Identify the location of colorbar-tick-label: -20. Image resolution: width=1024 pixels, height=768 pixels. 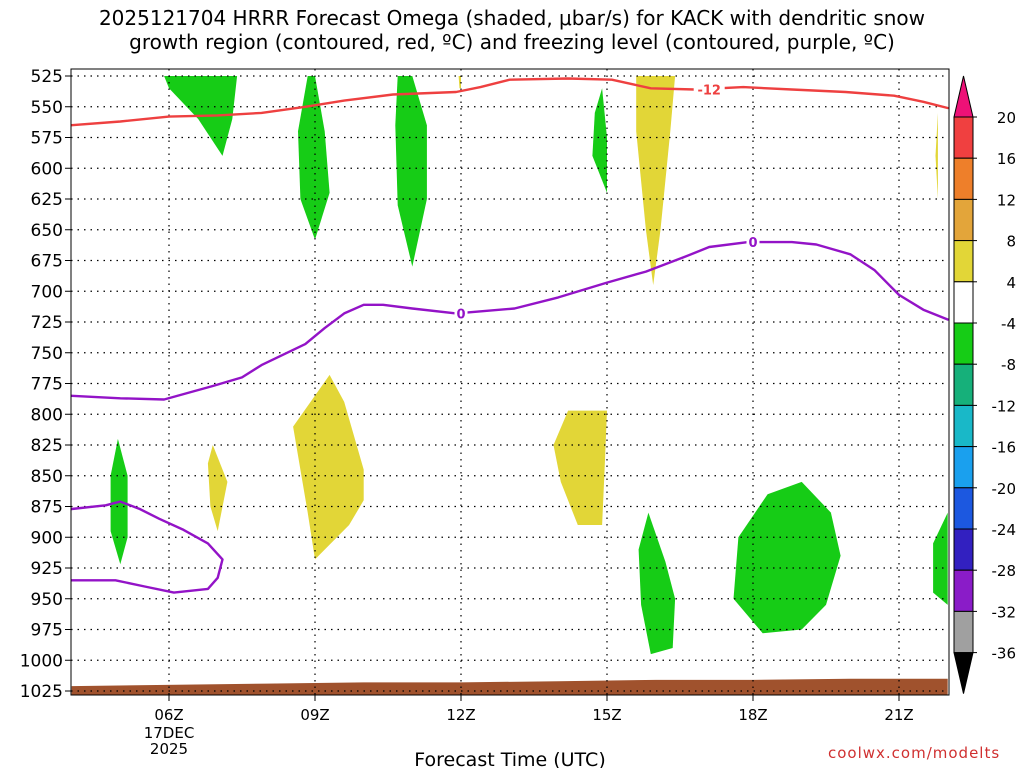
(1004, 489).